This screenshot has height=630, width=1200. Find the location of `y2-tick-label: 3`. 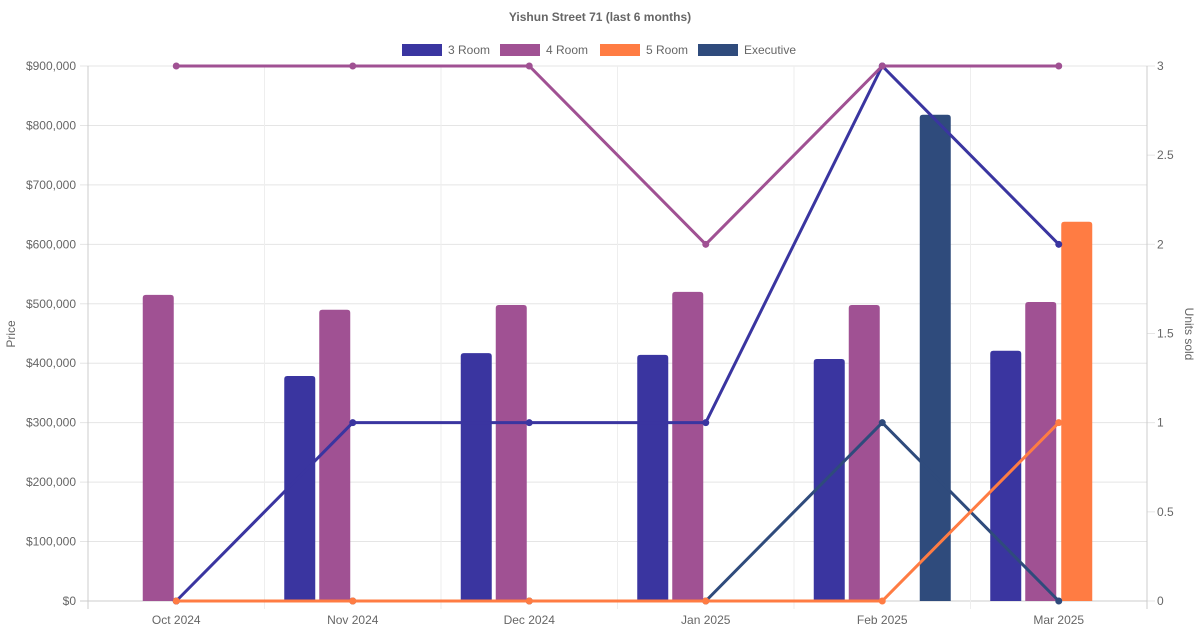

y2-tick-label: 3 is located at coordinates (1160, 66).